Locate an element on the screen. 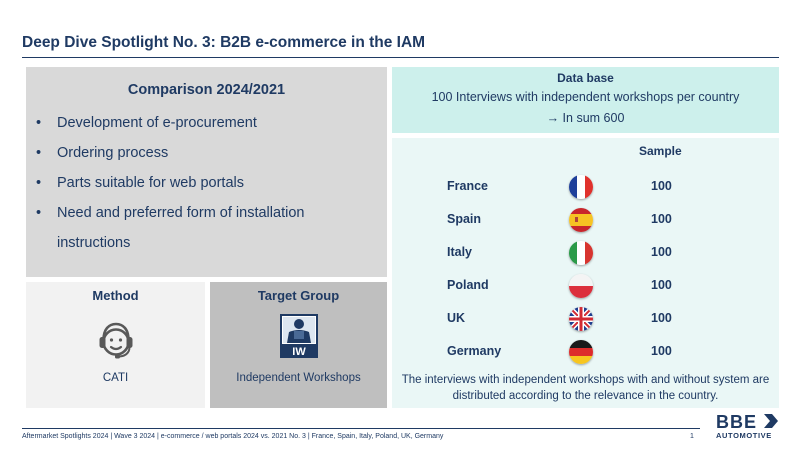 This screenshot has height=450, width=800. workshop-icon-label: IW is located at coordinates (299, 352).